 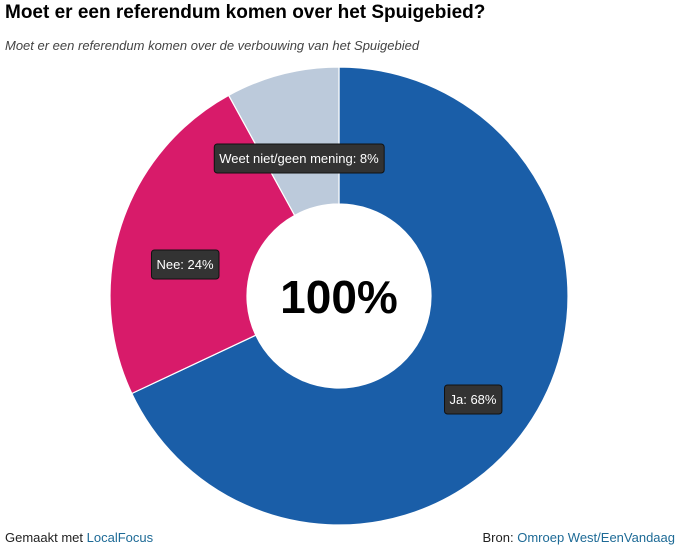 What do you see at coordinates (44, 537) in the screenshot?
I see `made-with-prefix: Gemaakt met` at bounding box center [44, 537].